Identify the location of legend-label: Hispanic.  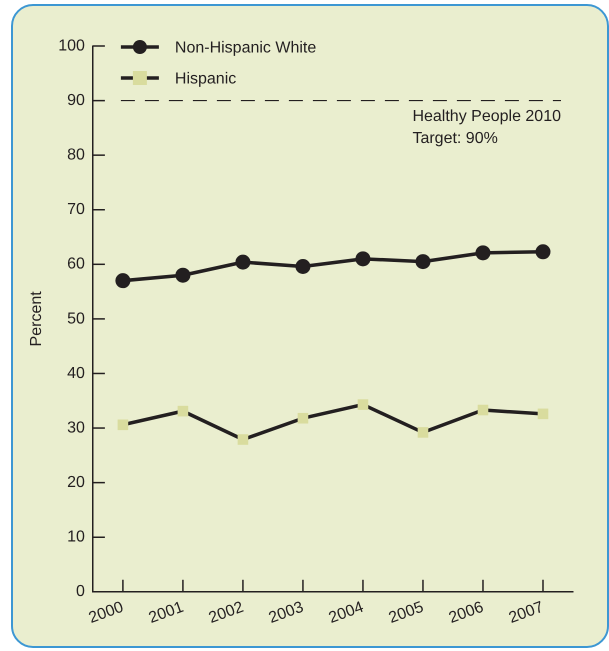
(205, 79).